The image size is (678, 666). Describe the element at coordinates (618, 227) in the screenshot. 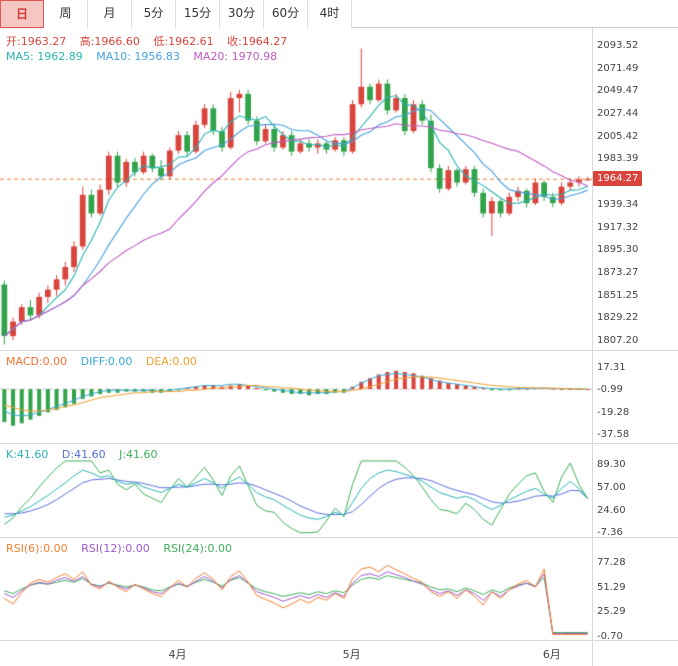

I see `y-axis-tick: 1917.32` at that location.